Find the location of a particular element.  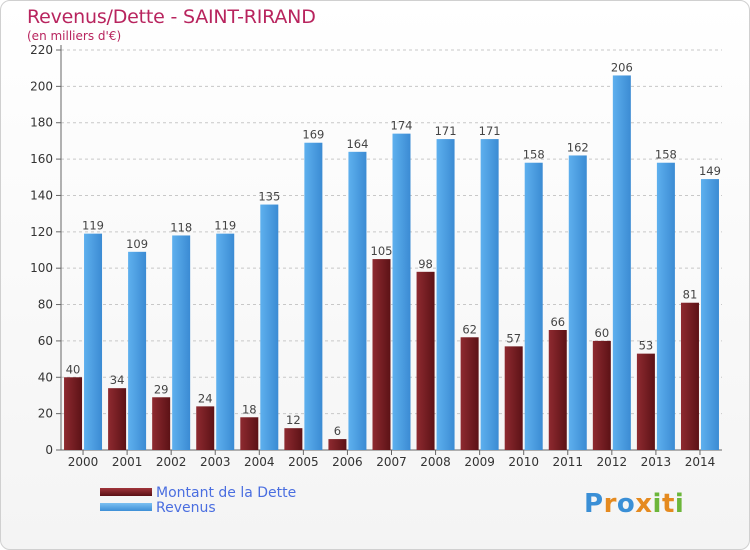

legend-label-dette: Montant de la Dette is located at coordinates (226, 493).